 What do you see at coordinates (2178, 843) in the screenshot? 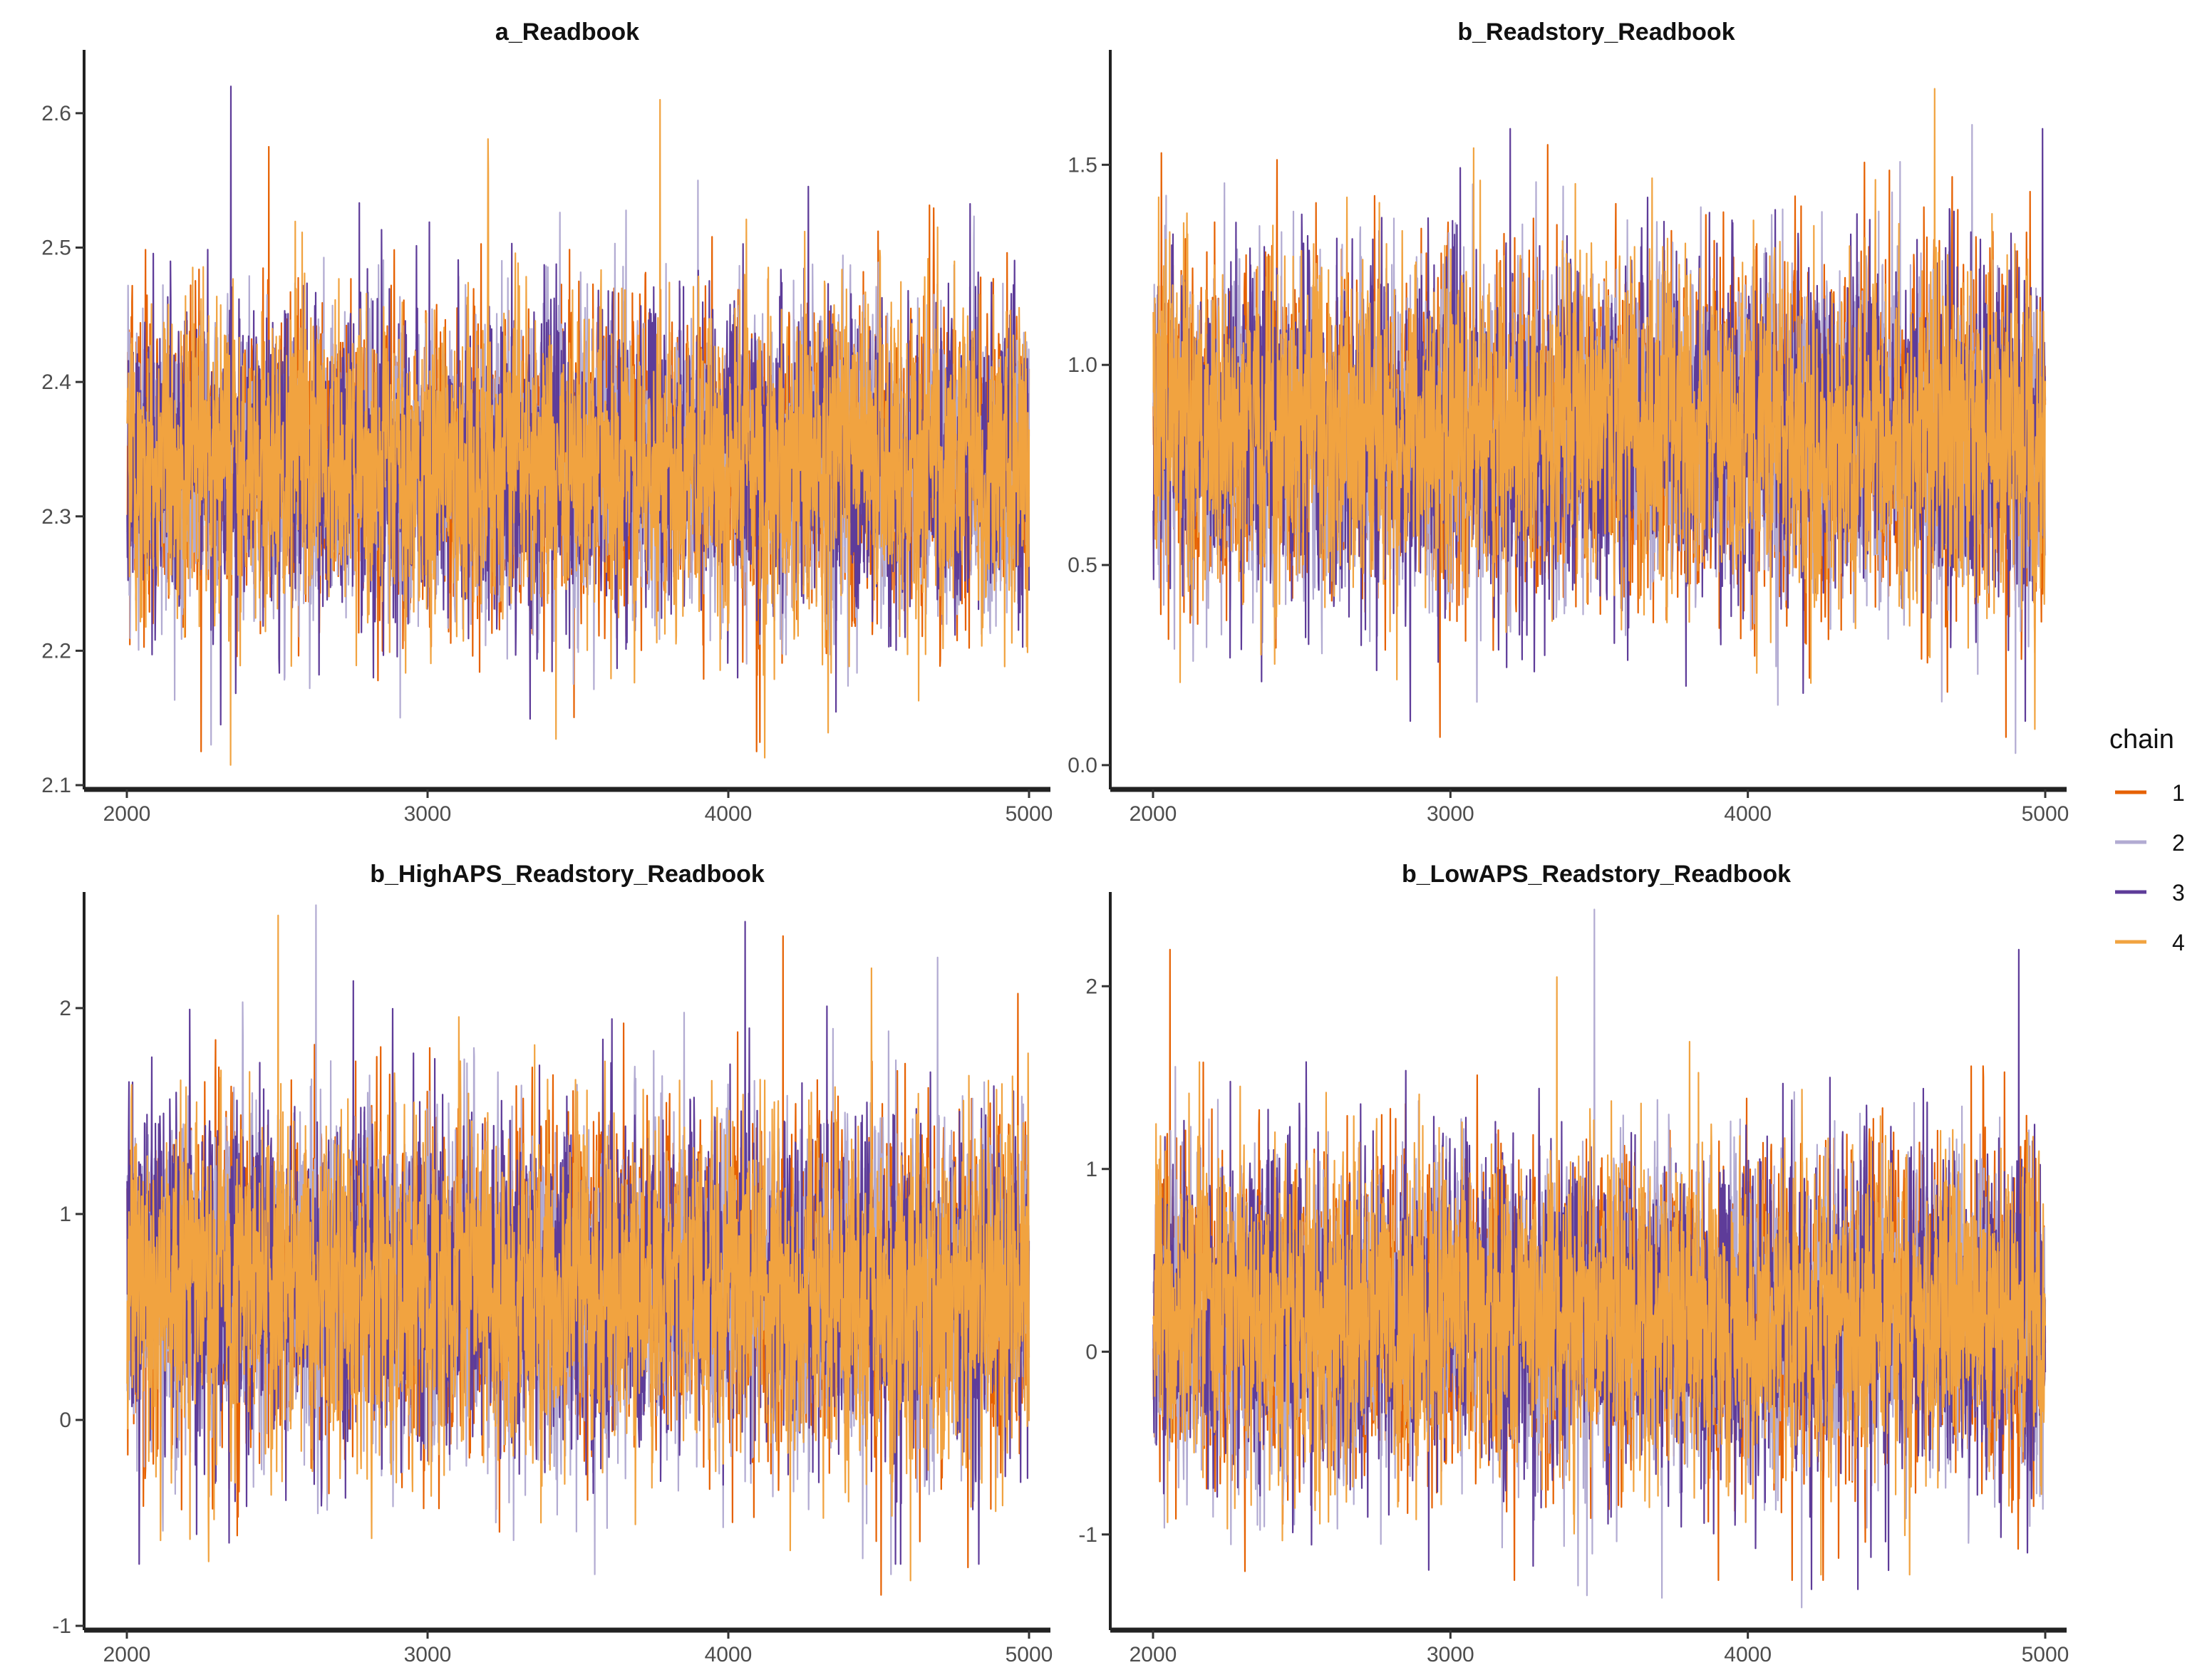
I see `legend-label-chain-2: 2` at bounding box center [2178, 843].